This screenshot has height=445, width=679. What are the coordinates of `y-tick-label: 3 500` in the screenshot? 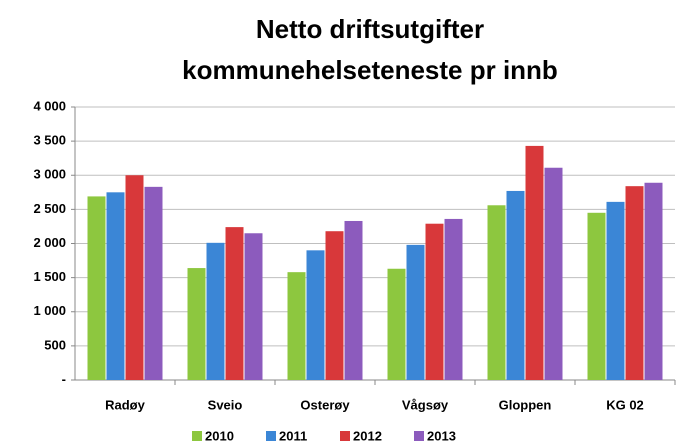 It's located at (49, 140).